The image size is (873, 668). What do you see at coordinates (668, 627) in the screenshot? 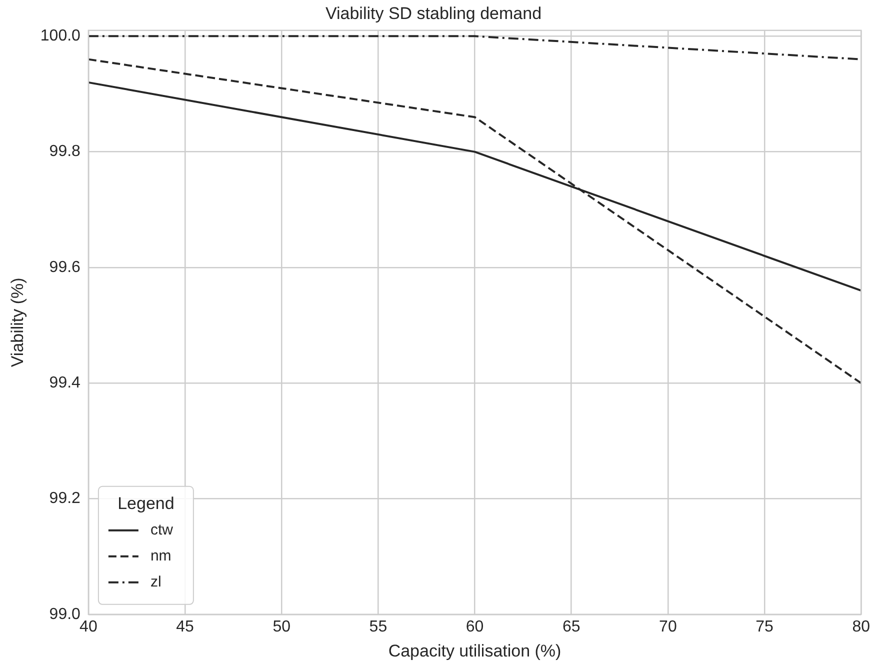
I see `x-tick-label: 70` at bounding box center [668, 627].